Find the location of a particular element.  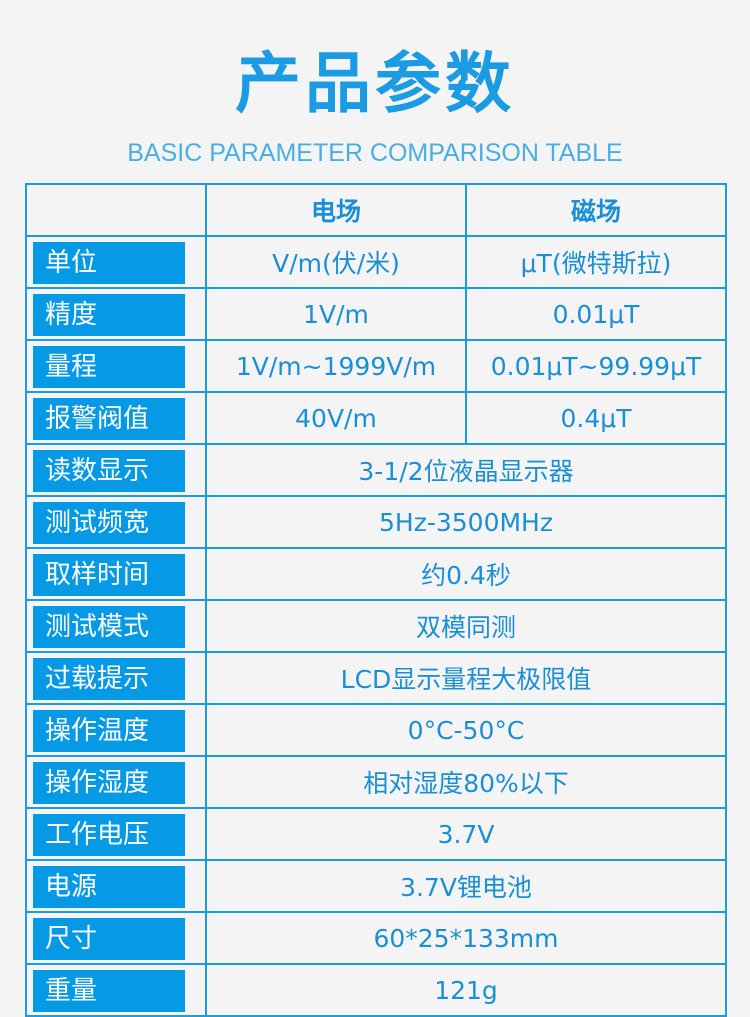

table-row: 量程 1V/m~1999V/m 0.01μT~99.99μT is located at coordinates (376, 366).